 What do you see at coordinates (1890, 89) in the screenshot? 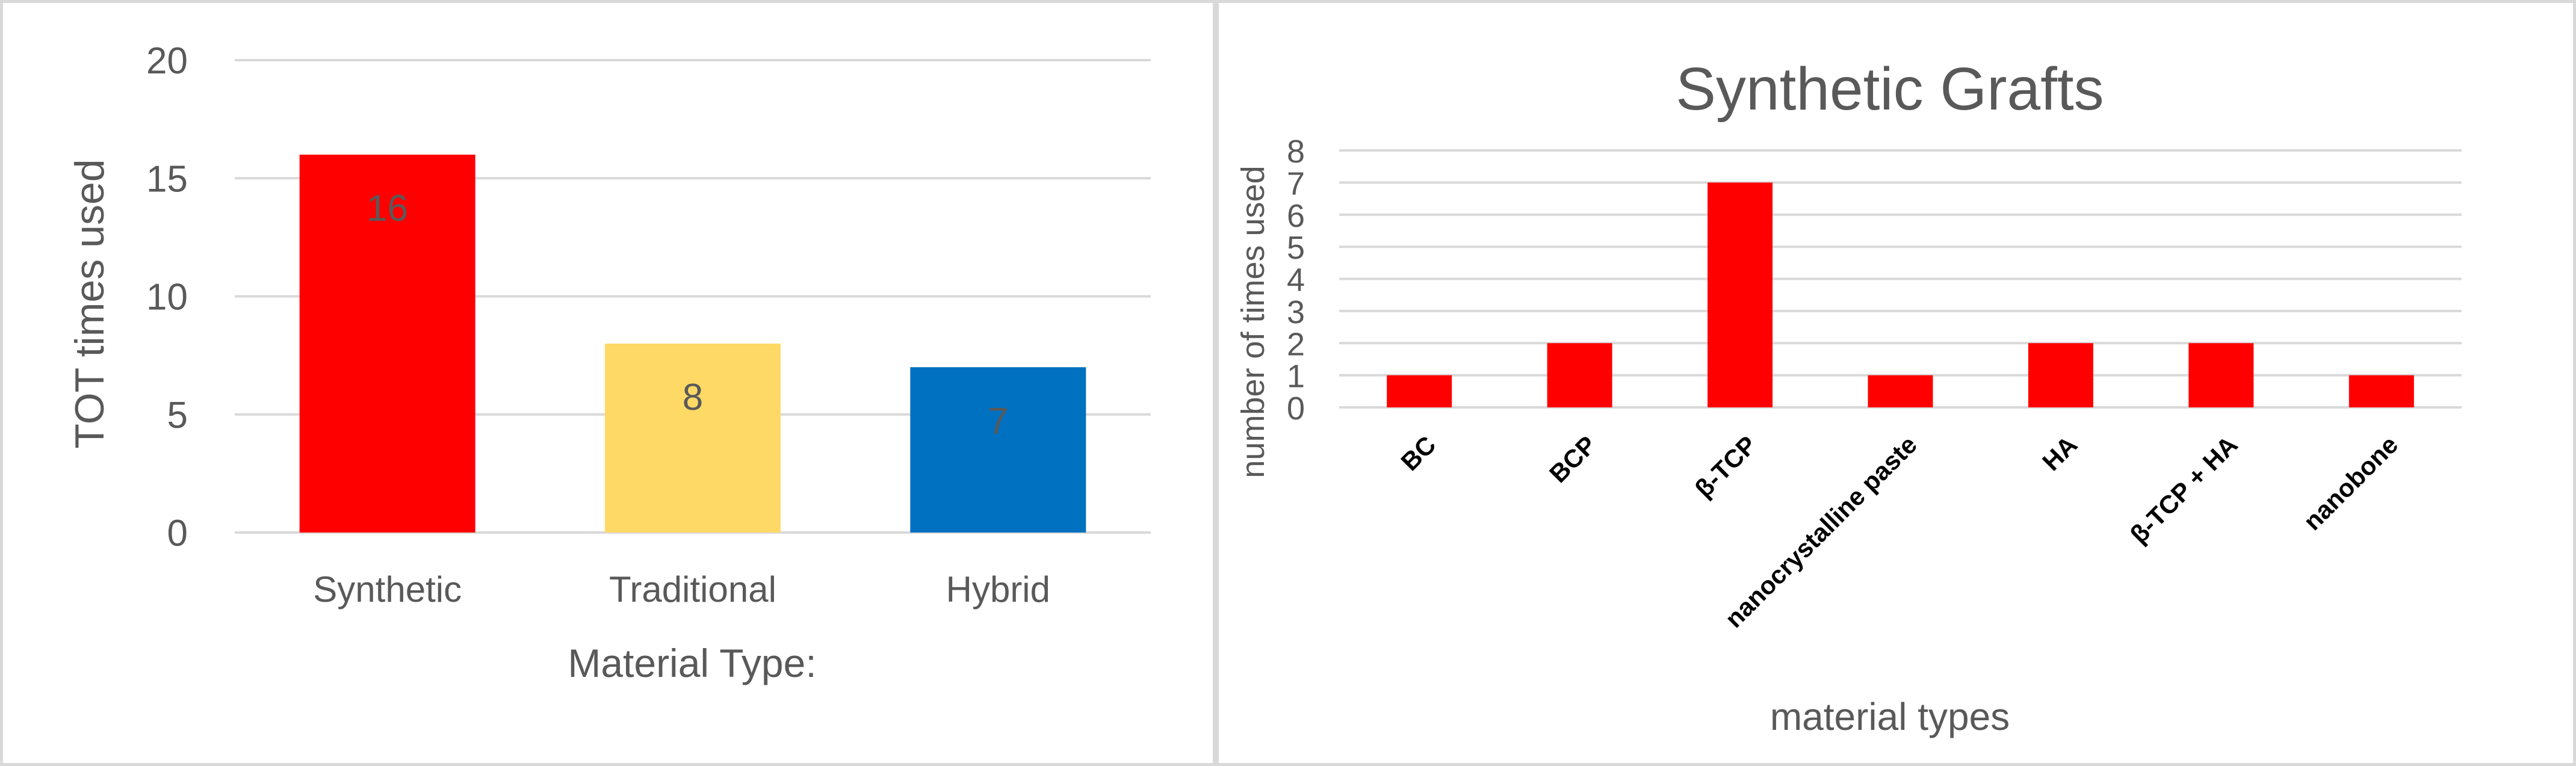
I see `chart-title: Synthetic Grafts` at bounding box center [1890, 89].